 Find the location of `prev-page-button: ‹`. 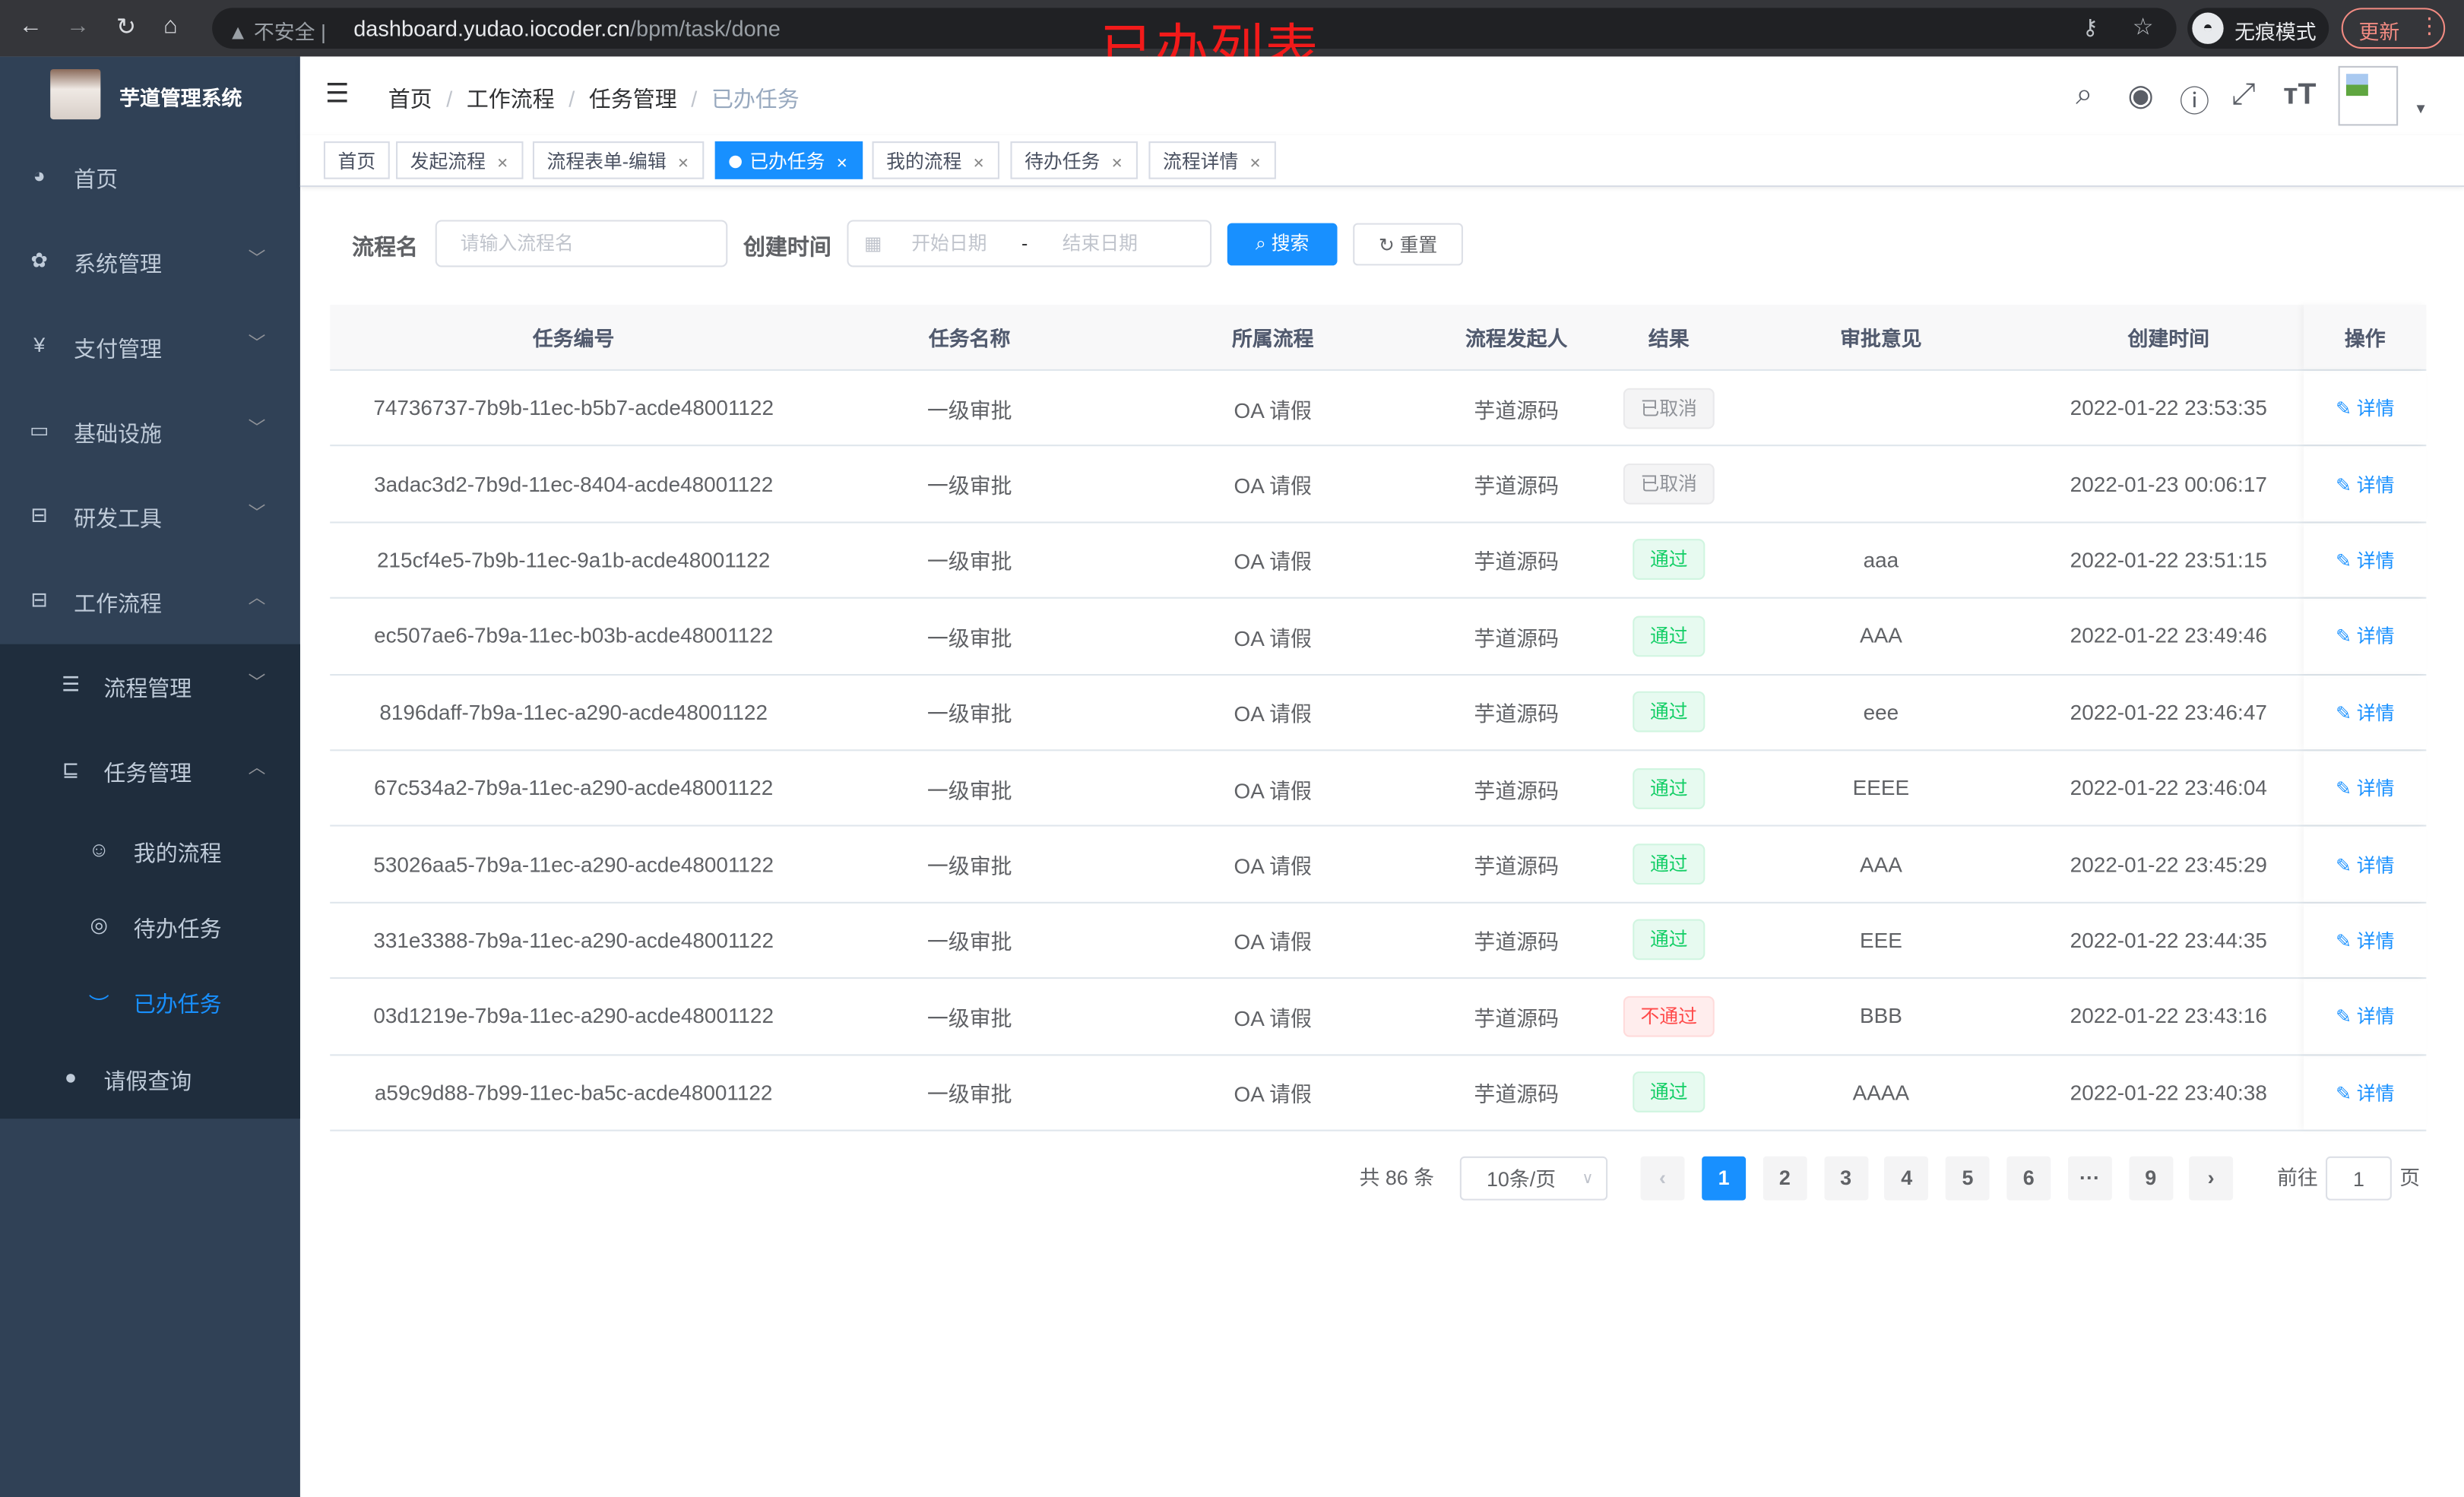

prev-page-button: ‹ is located at coordinates (1663, 1178).